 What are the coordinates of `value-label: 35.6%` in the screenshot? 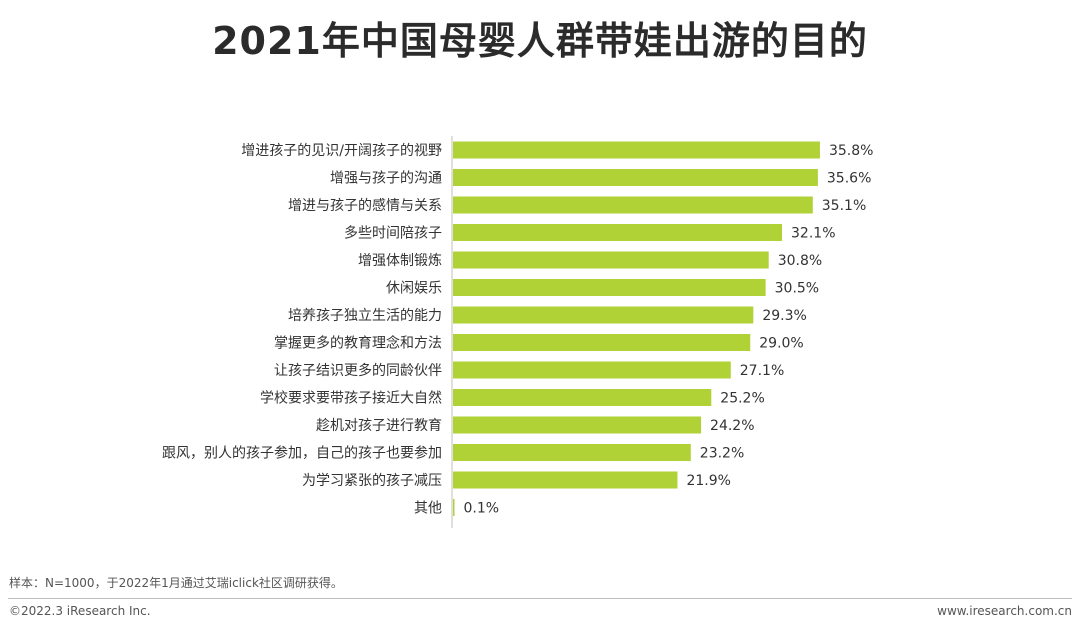 It's located at (849, 179).